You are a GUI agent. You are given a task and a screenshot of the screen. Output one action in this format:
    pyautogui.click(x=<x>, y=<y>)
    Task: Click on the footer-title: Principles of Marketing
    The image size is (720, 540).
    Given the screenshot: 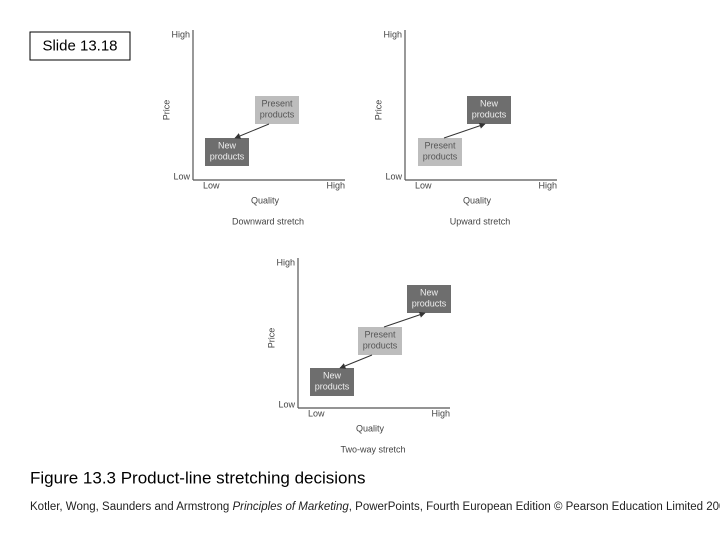 What is the action you would take?
    pyautogui.click(x=290, y=507)
    